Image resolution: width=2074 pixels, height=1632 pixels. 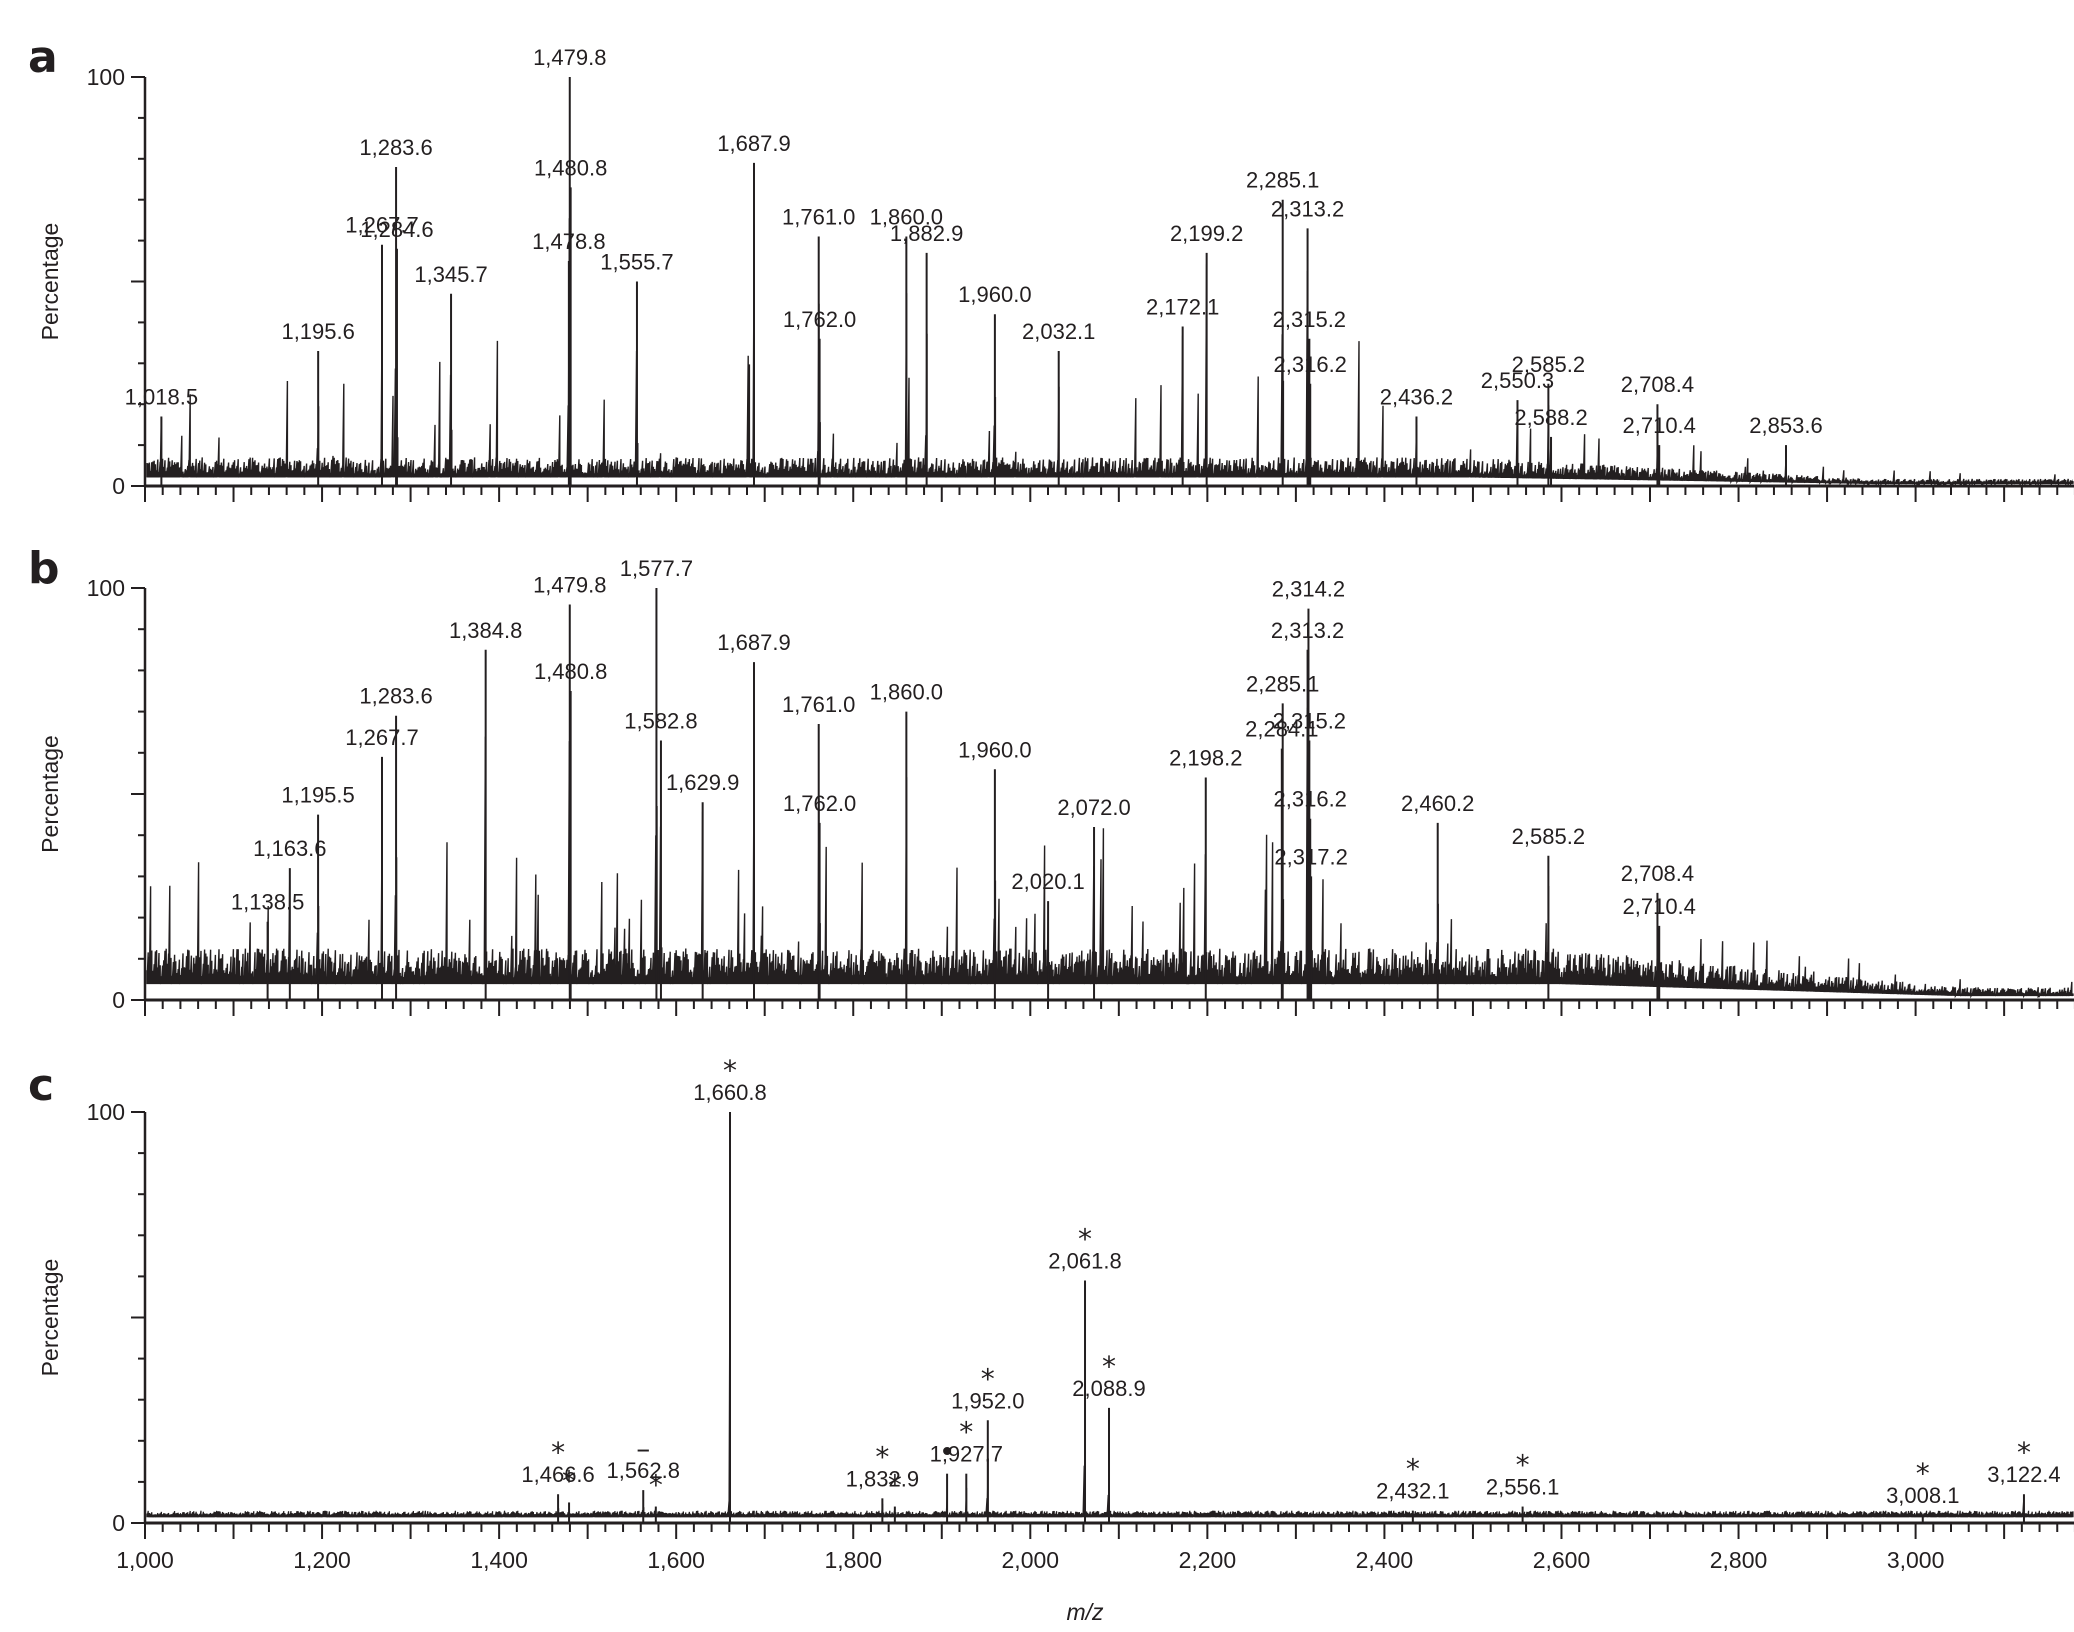 I want to click on x-axis-label: m/z, so click(x=1085, y=1612).